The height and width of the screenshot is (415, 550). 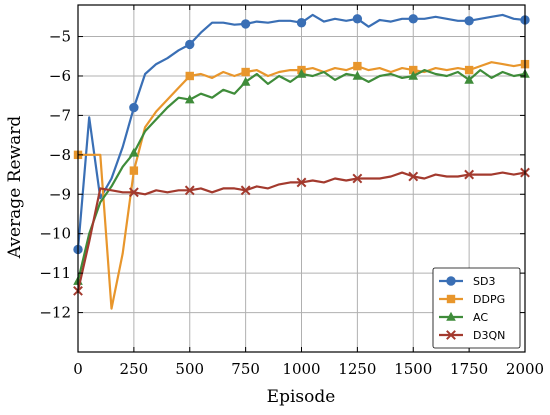 I want to click on legend-marker-sd3, so click(x=451, y=281).